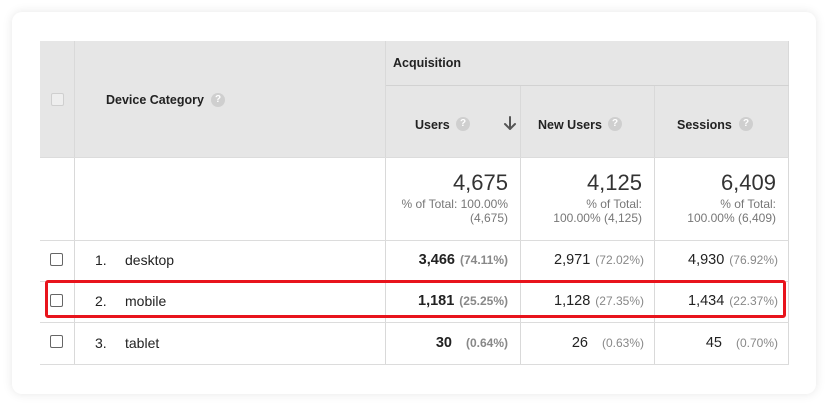 This screenshot has width=830, height=408. Describe the element at coordinates (704, 125) in the screenshot. I see `sessions-header-label: Sessions` at that location.